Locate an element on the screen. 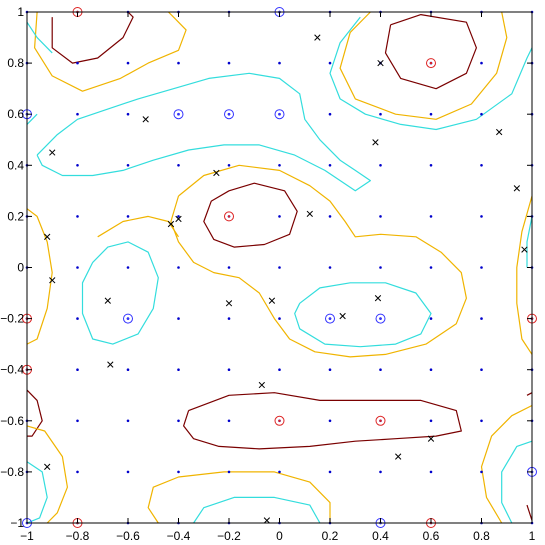 Image resolution: width=545 pixels, height=545 pixels. x-tick-label: 0.8 is located at coordinates (481, 536).